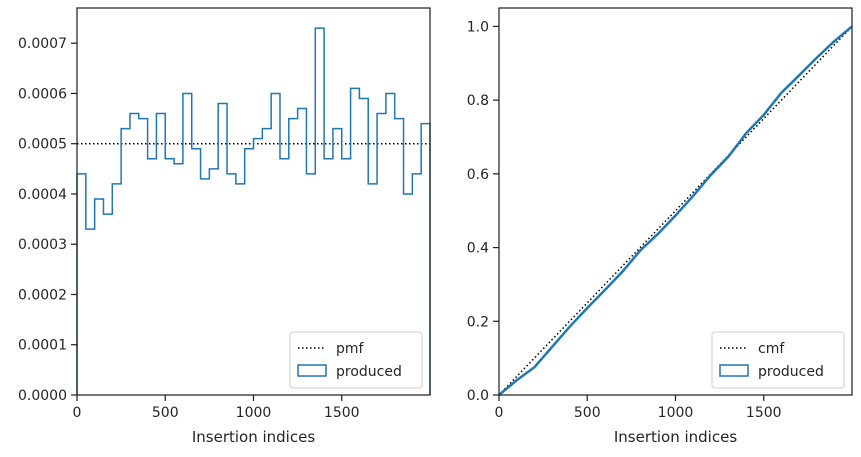  Describe the element at coordinates (350, 349) in the screenshot. I see `legend-label-pmf: pmf` at that location.